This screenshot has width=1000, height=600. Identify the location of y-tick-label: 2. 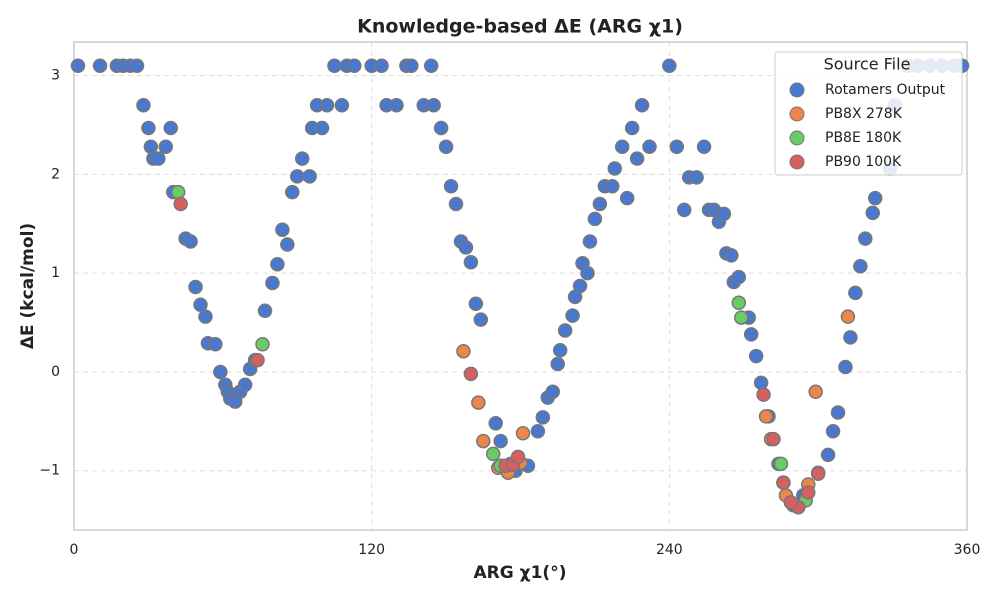
(55, 174).